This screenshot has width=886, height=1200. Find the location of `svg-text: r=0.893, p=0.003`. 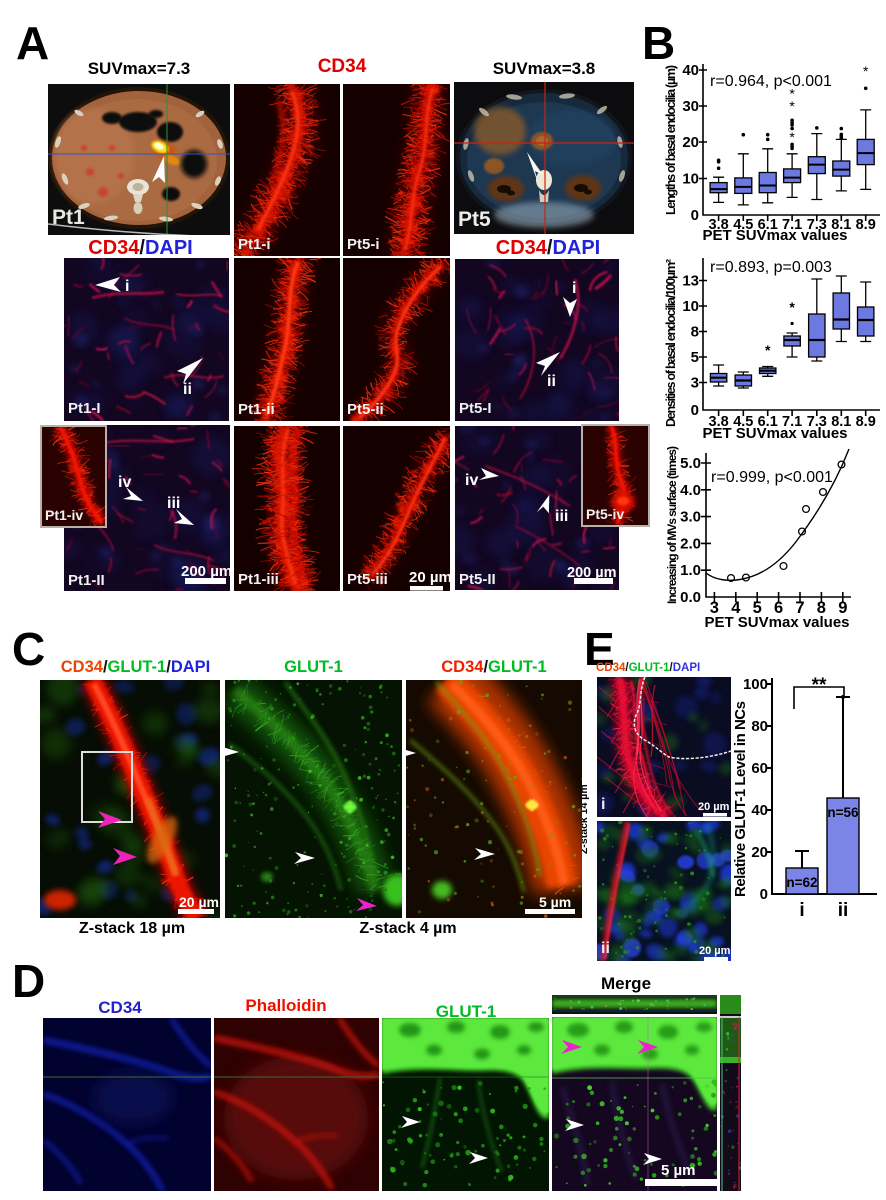

svg-text: r=0.893, p=0.003 is located at coordinates (771, 267).